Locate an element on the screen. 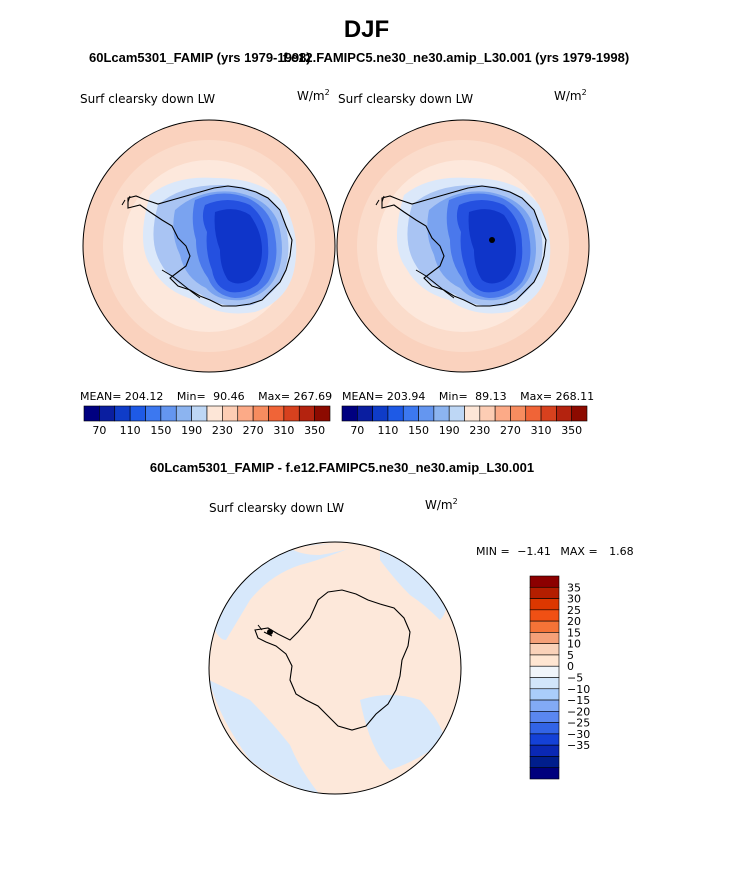  diff-colorbar-tick-label: −35 is located at coordinates (578, 745).